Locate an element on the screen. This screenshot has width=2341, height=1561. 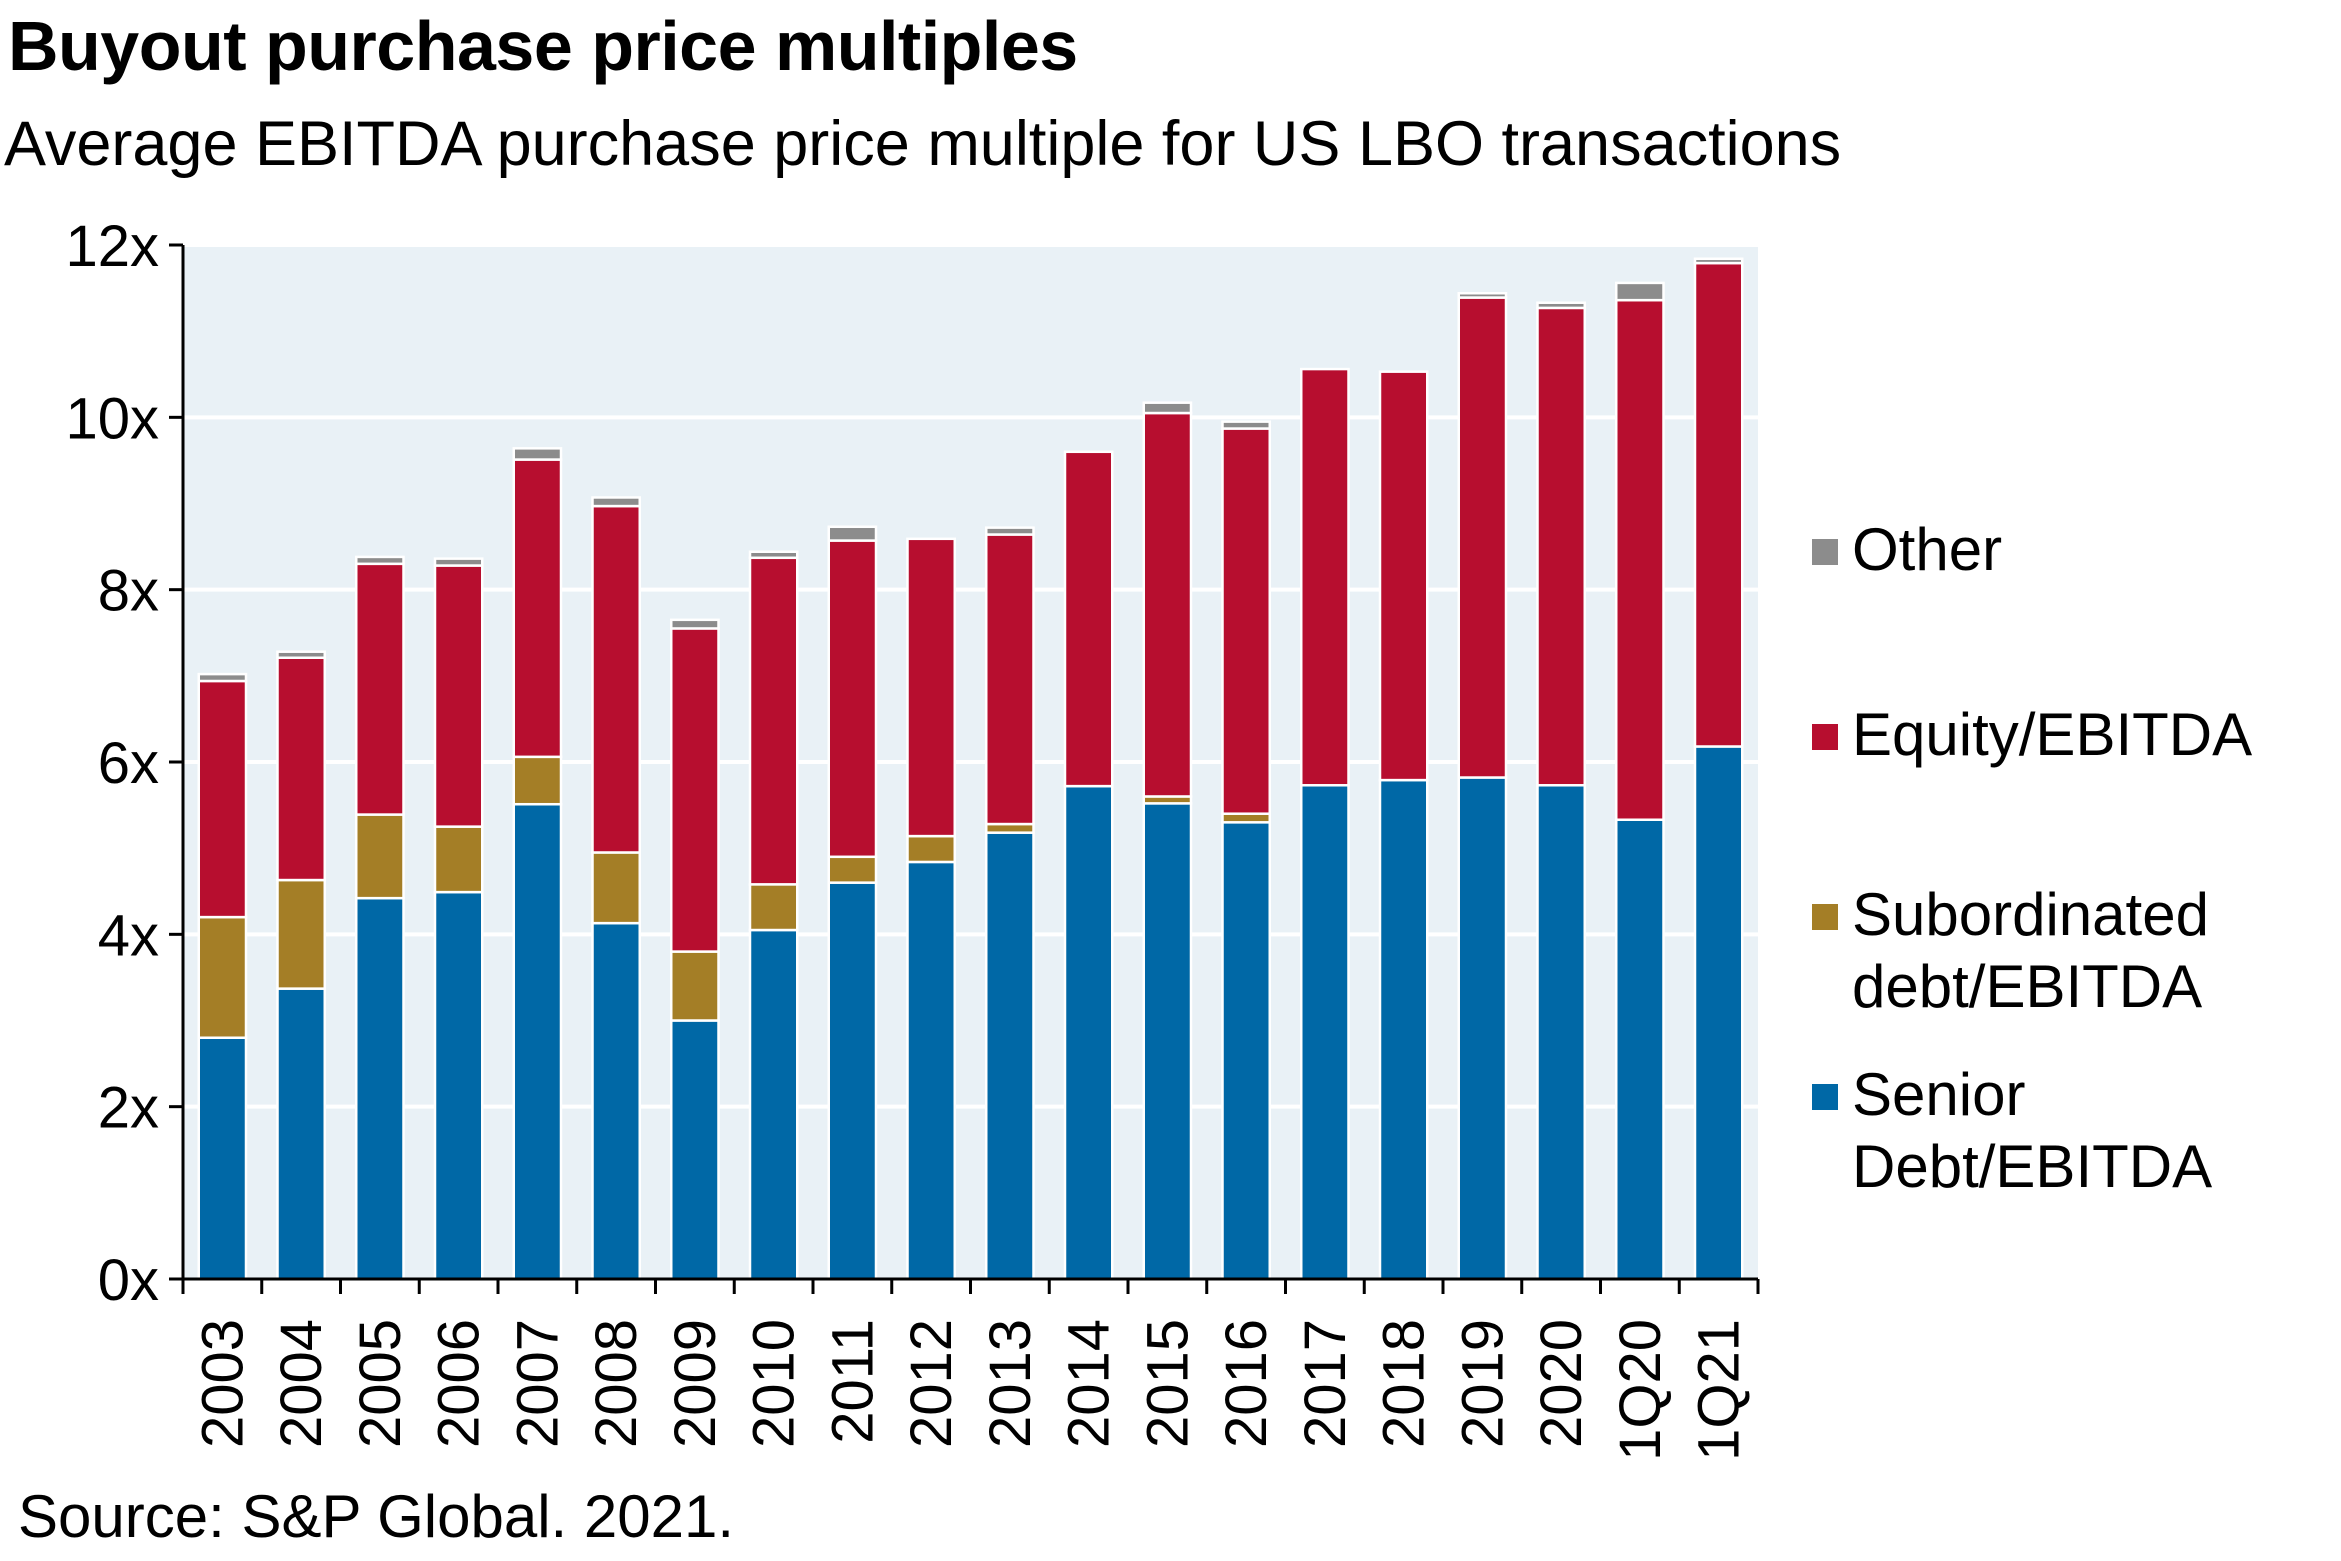
legend-label: Equity/EBITDA is located at coordinates (2052, 734).